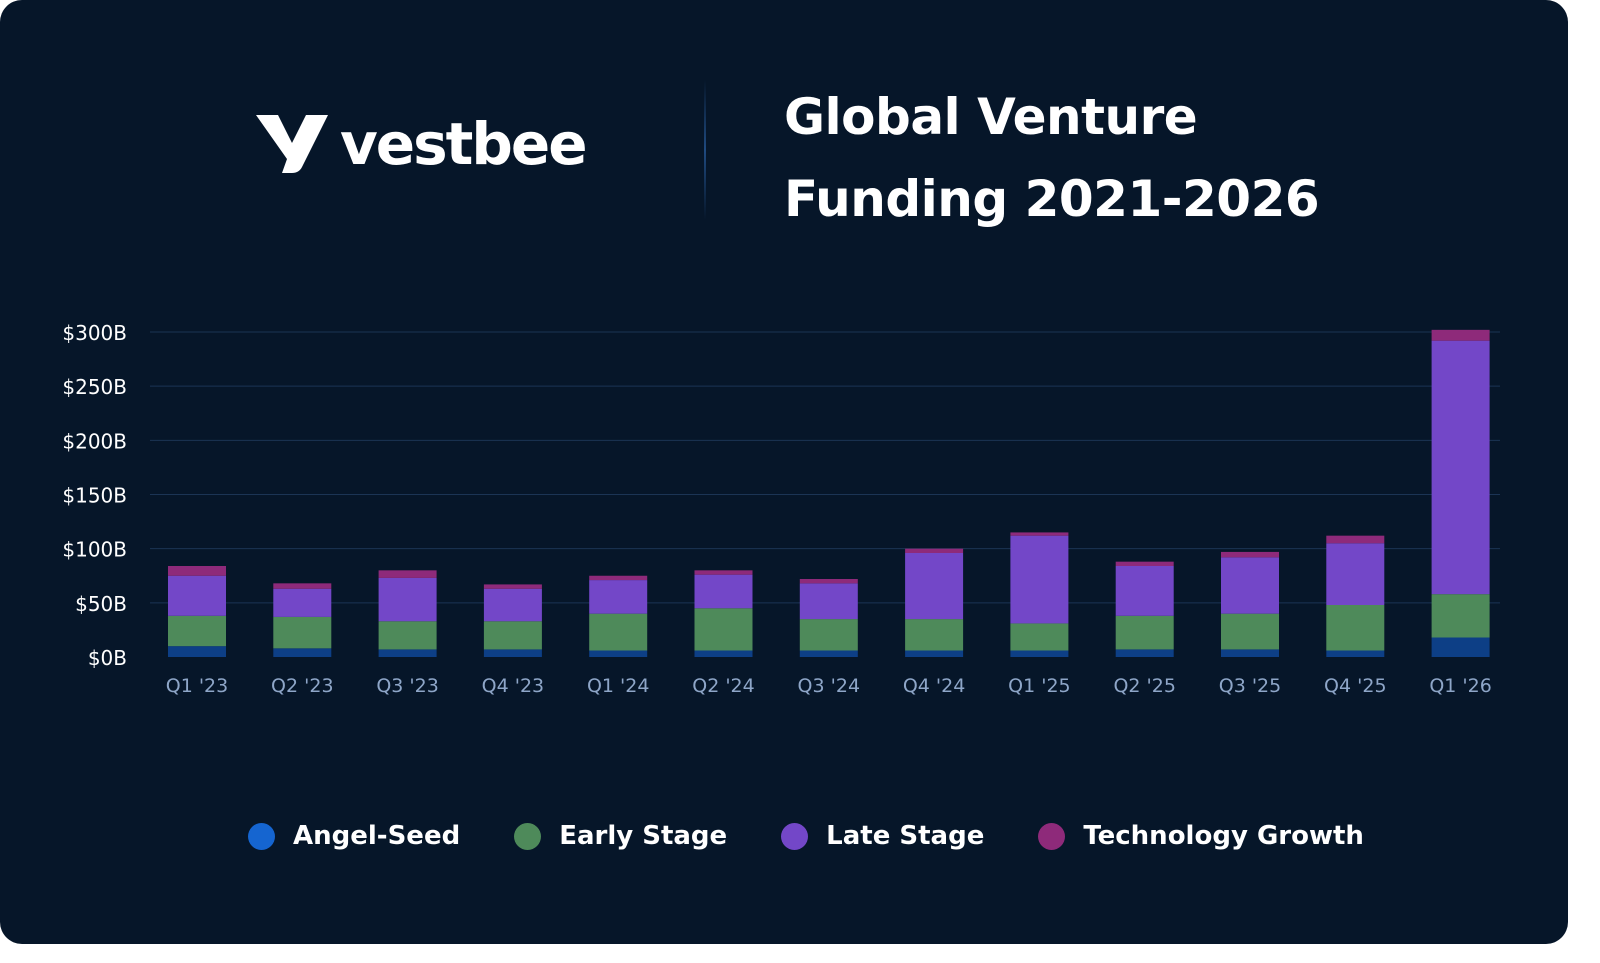  What do you see at coordinates (1355, 686) in the screenshot?
I see `x-tick-label: Q4 '25` at bounding box center [1355, 686].